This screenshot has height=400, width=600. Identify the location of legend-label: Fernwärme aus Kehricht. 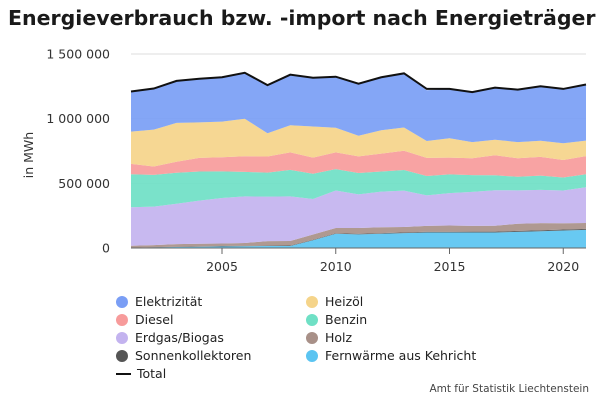
(401, 355).